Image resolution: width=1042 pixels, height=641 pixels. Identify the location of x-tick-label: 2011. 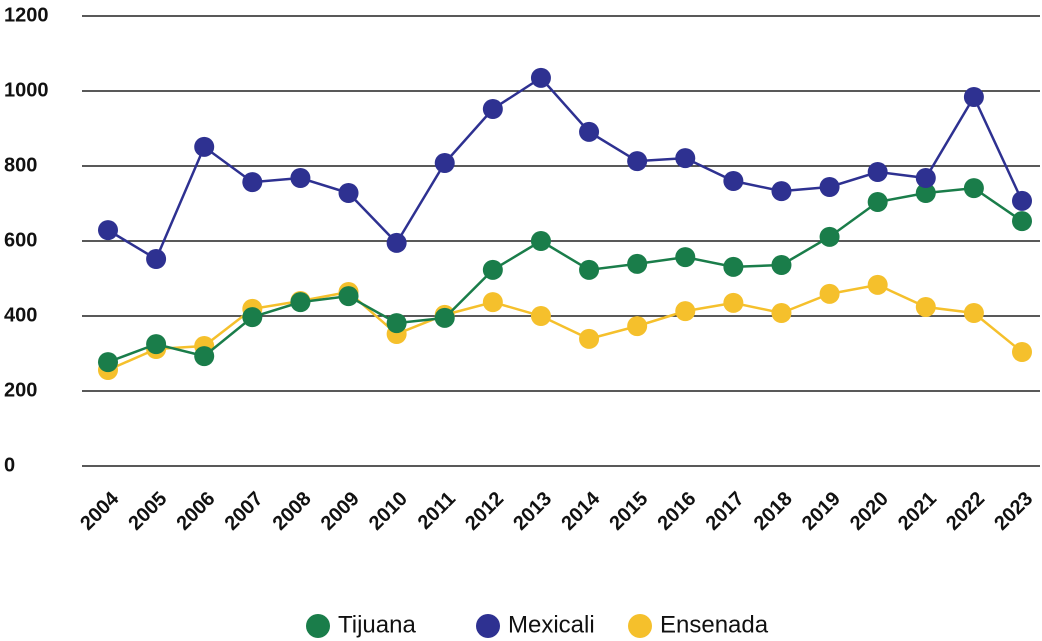
(437, 511).